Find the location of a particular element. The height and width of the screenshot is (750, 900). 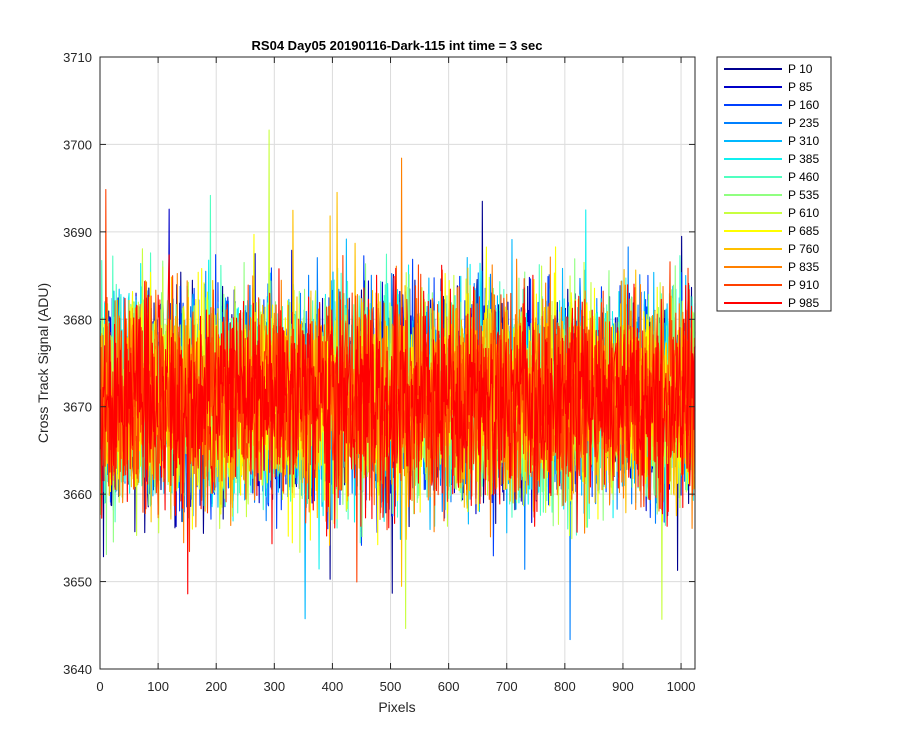

legend-label: P 160 is located at coordinates (803, 105).